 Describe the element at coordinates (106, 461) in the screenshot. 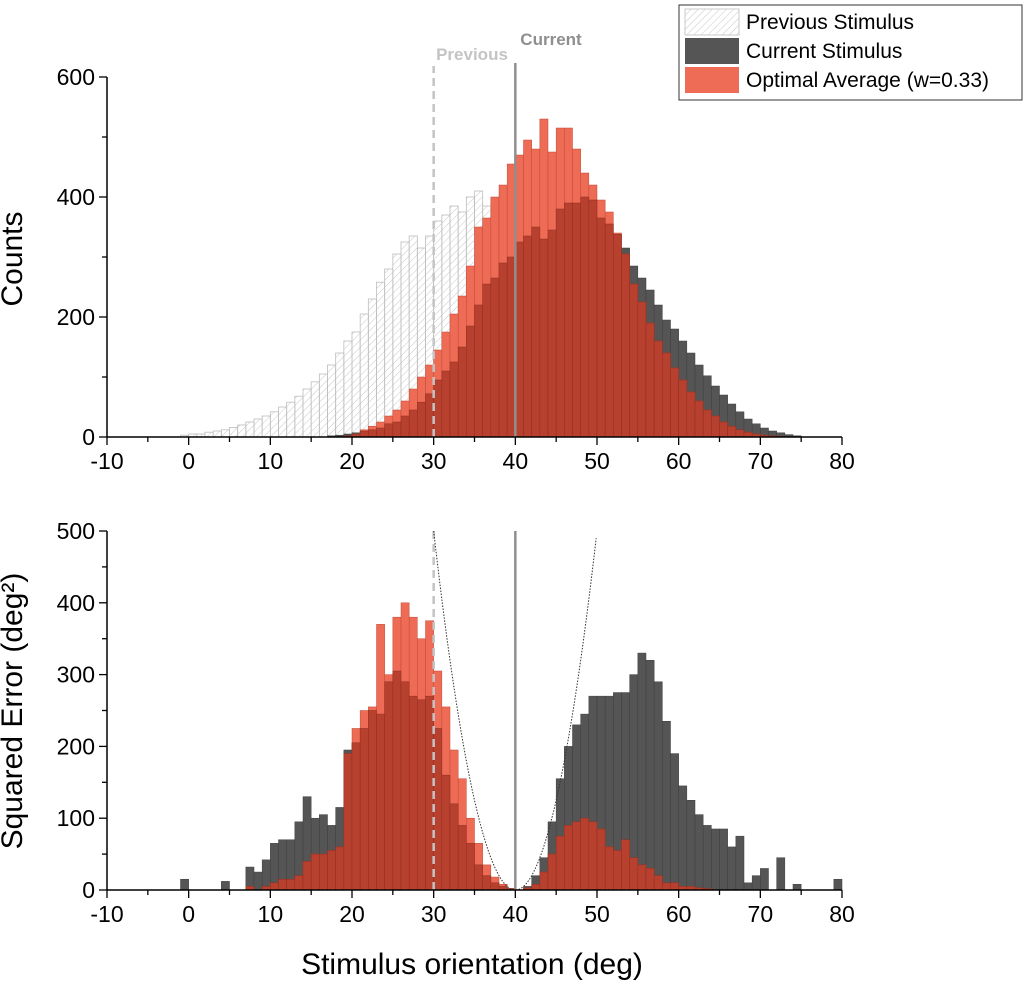

I see `x-tick-label: -10` at that location.